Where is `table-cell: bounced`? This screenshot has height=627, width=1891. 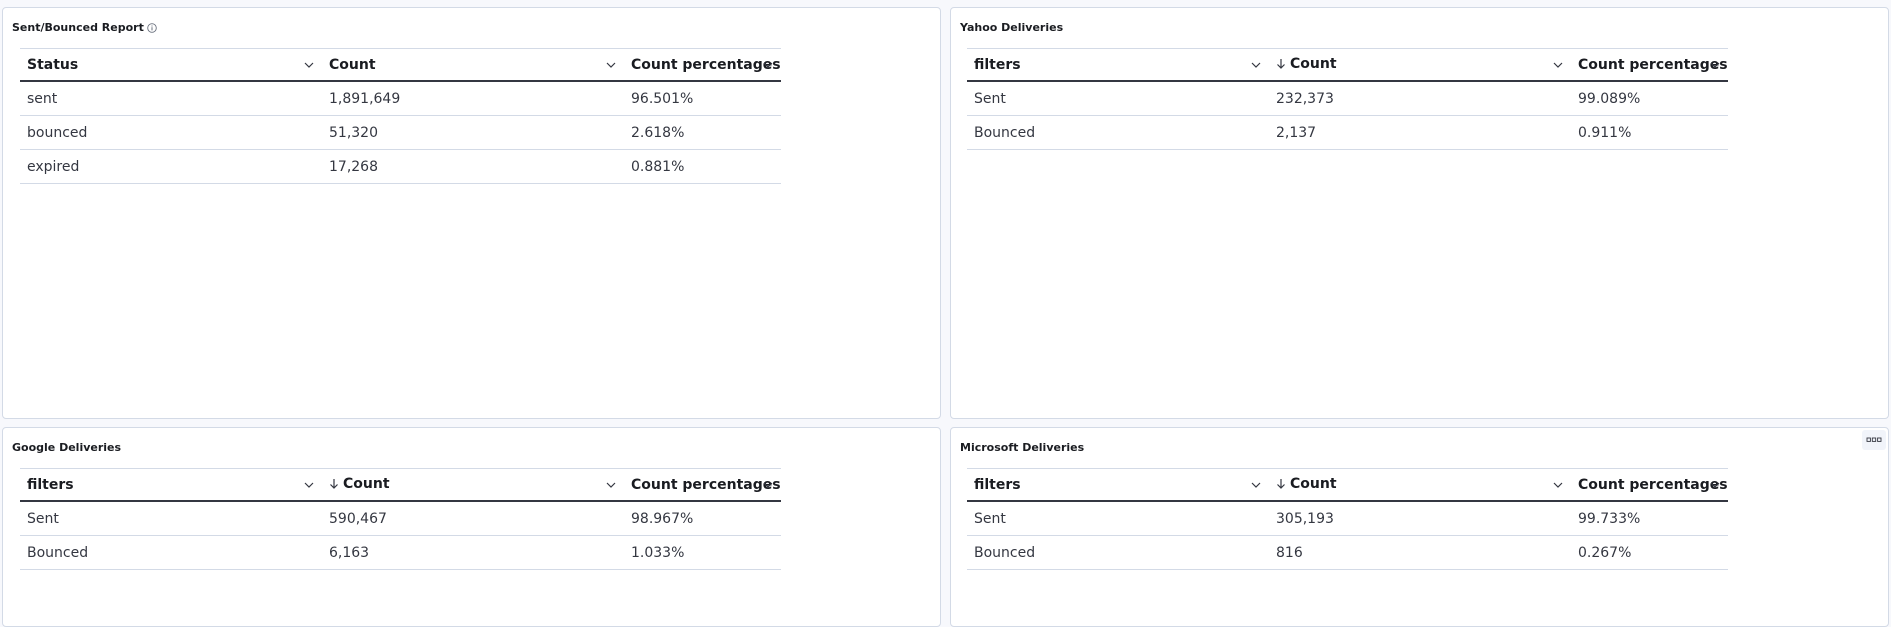 table-cell: bounced is located at coordinates (171, 132).